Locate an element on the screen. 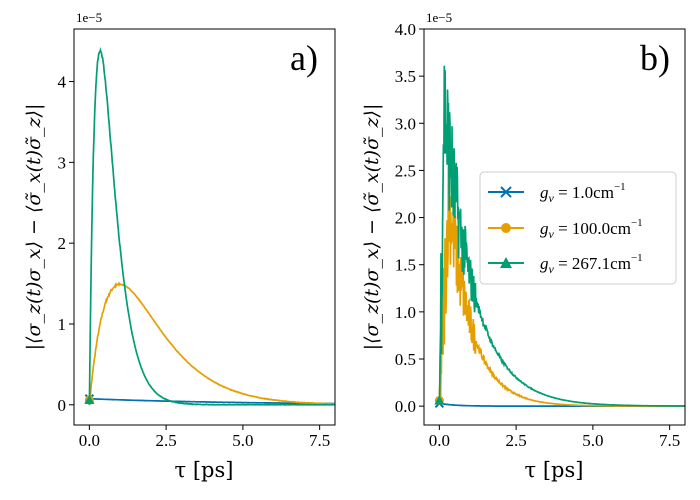 The height and width of the screenshot is (500, 700). panel-b-ytick-label: 0.5 is located at coordinates (405, 359).